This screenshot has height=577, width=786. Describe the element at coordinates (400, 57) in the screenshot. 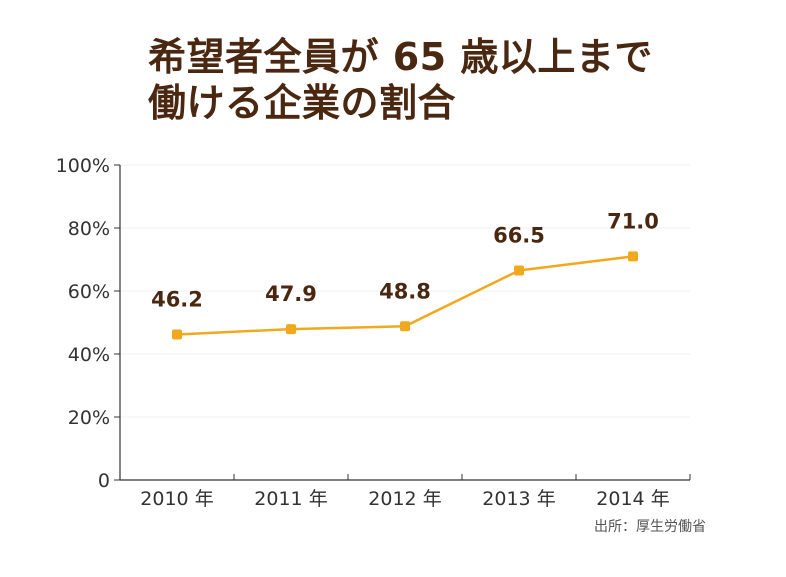

I see `chart-title-line-1: 希望者全員が 65 歳以上まで` at that location.